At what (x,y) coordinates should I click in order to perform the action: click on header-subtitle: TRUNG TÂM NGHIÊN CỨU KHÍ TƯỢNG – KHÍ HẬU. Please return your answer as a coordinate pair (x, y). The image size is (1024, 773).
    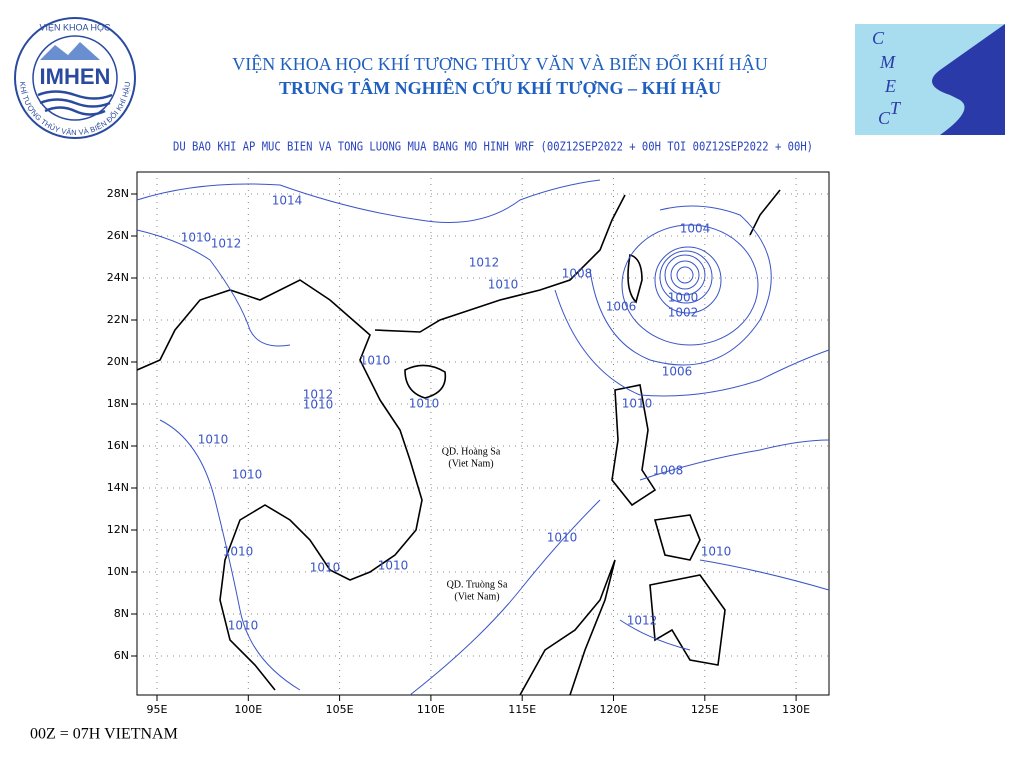
    Looking at the image, I should click on (500, 87).